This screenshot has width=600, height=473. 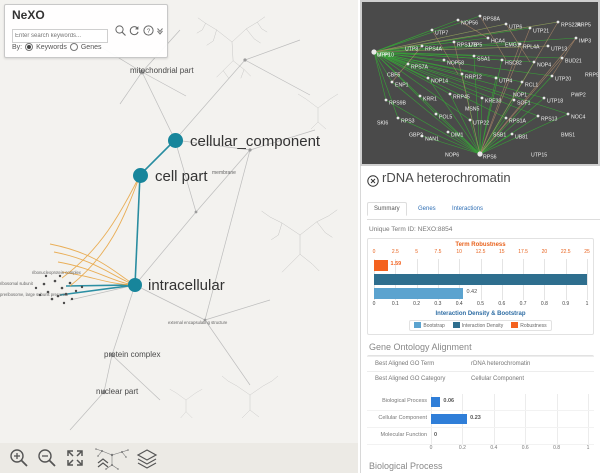 I want to click on legend-swatch-bootstrap, so click(x=418, y=325).